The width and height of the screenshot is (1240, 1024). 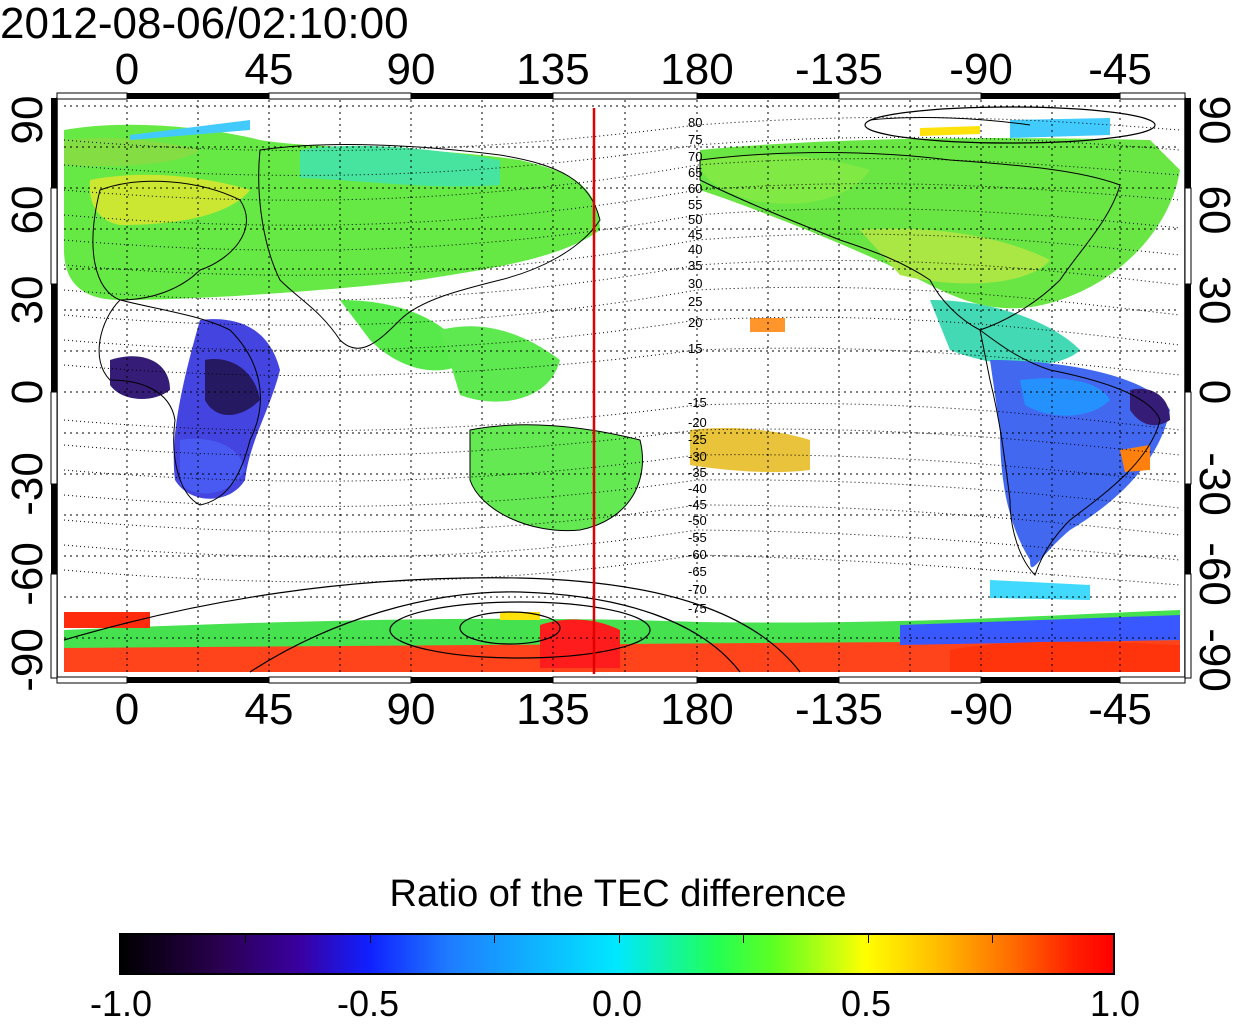 I want to click on lon-tick-top: -135, so click(x=839, y=69).